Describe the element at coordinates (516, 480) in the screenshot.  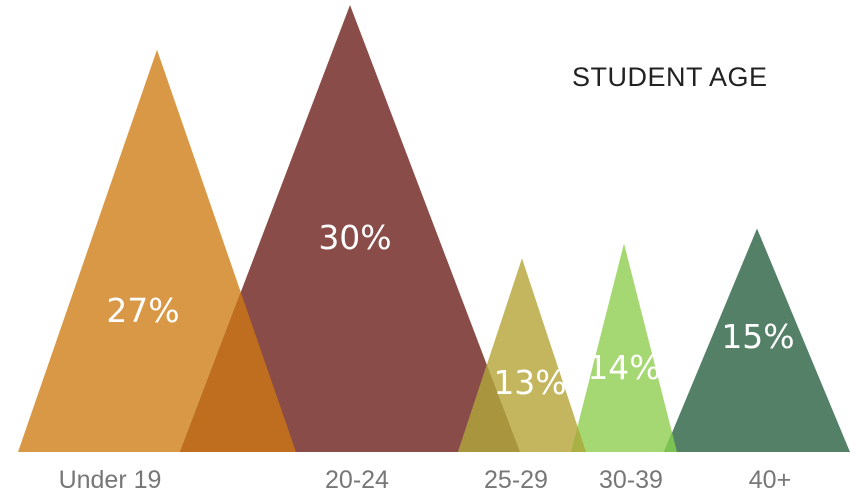
I see `category-label-25-29: 25-29` at that location.